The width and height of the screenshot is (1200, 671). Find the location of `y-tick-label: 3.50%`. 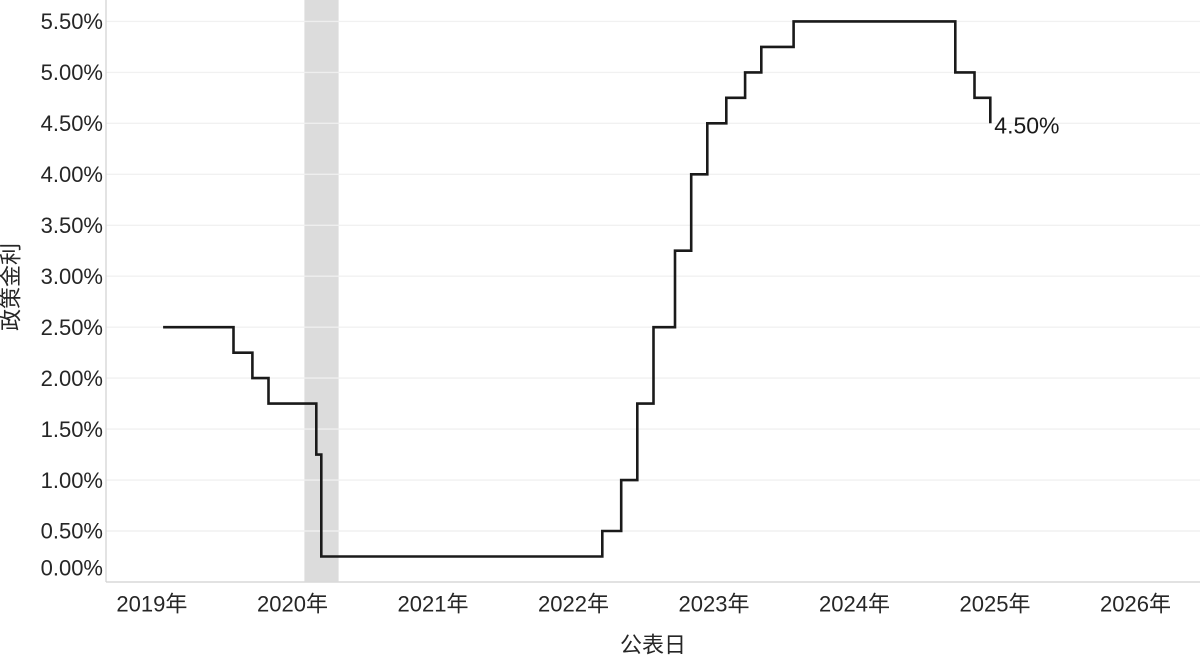

y-tick-label: 3.50% is located at coordinates (72, 225).